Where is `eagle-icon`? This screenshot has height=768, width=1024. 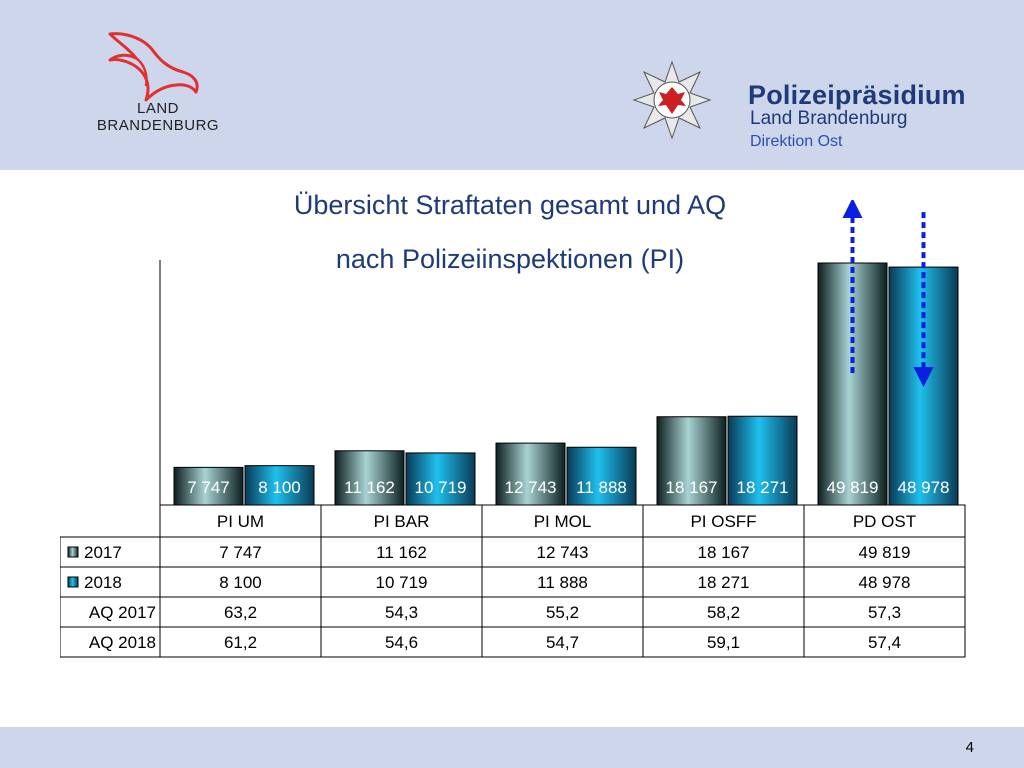
eagle-icon is located at coordinates (153, 67).